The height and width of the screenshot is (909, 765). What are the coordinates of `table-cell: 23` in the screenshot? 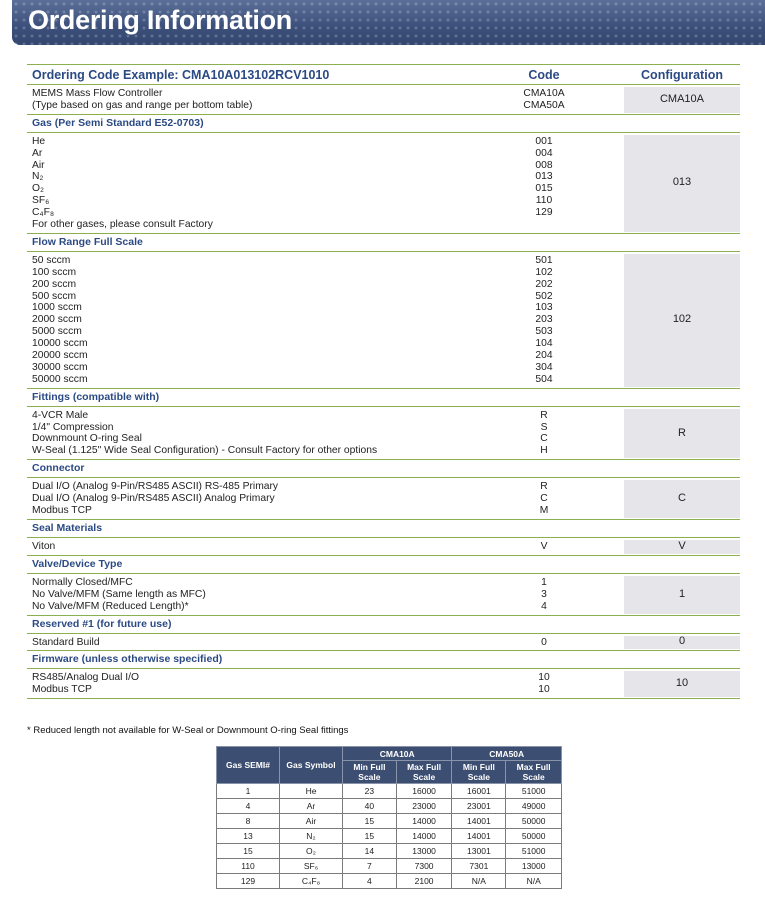 It's located at (369, 791).